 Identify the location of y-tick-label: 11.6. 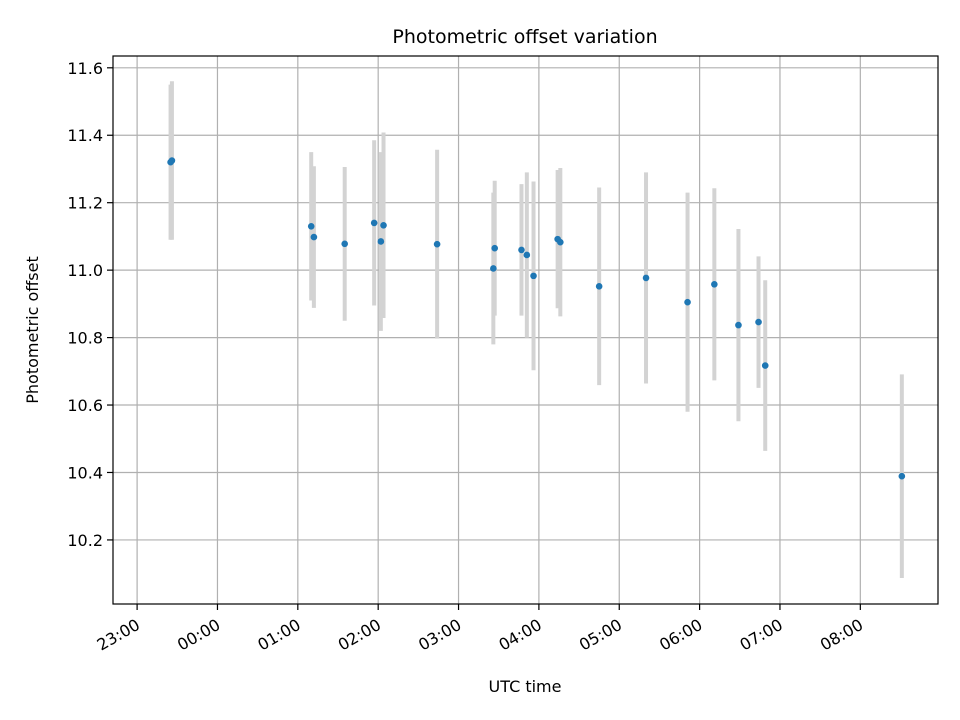
(85, 68).